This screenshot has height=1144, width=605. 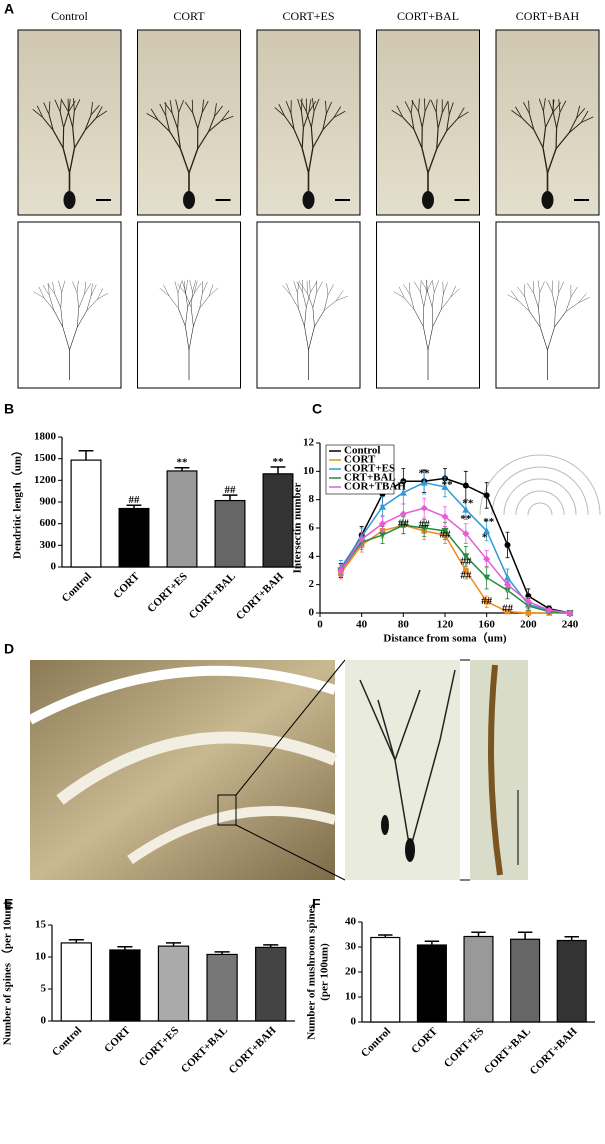 What do you see at coordinates (159, 1046) in the screenshot?
I see `x-tick-label: CORT+ES` at bounding box center [159, 1046].